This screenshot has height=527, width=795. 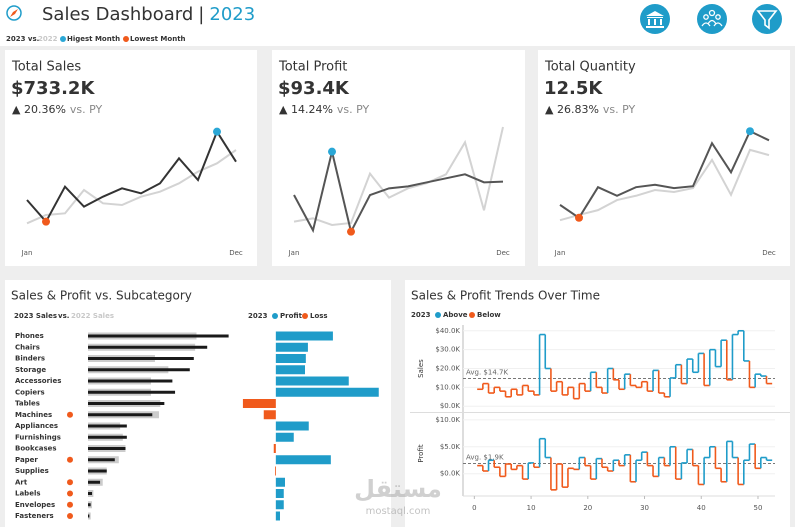 I want to click on category-label: Tables, so click(x=27, y=404).